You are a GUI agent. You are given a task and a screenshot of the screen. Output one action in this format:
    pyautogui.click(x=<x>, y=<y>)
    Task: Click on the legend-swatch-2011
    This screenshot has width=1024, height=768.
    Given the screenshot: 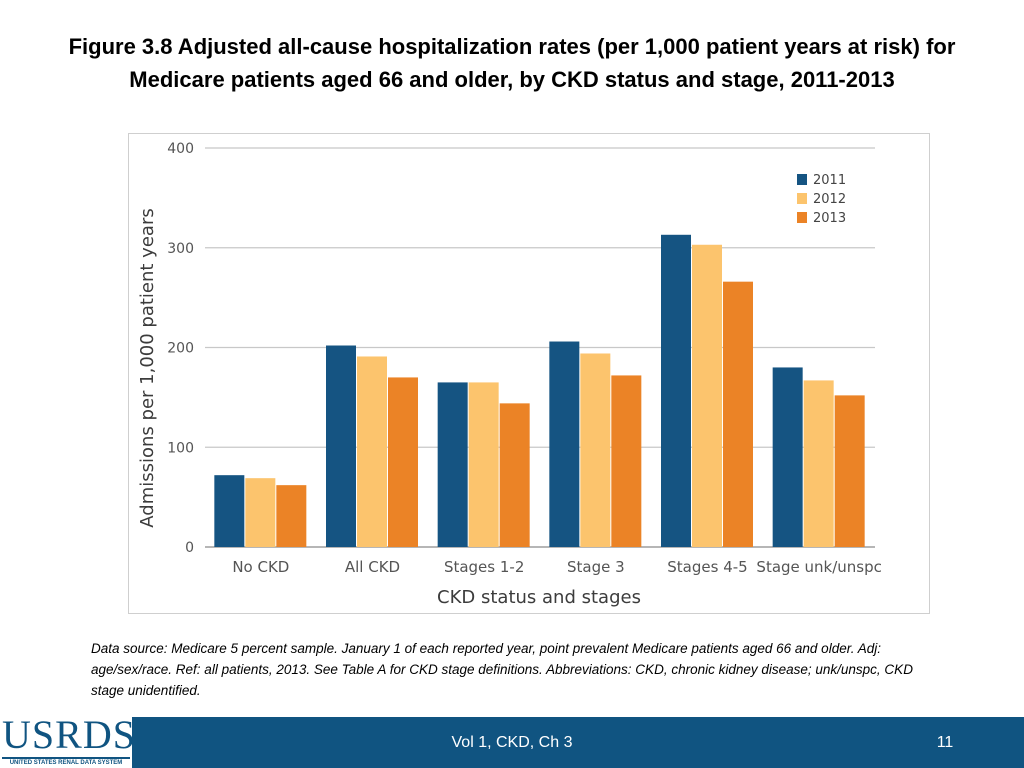 What is the action you would take?
    pyautogui.click(x=802, y=179)
    